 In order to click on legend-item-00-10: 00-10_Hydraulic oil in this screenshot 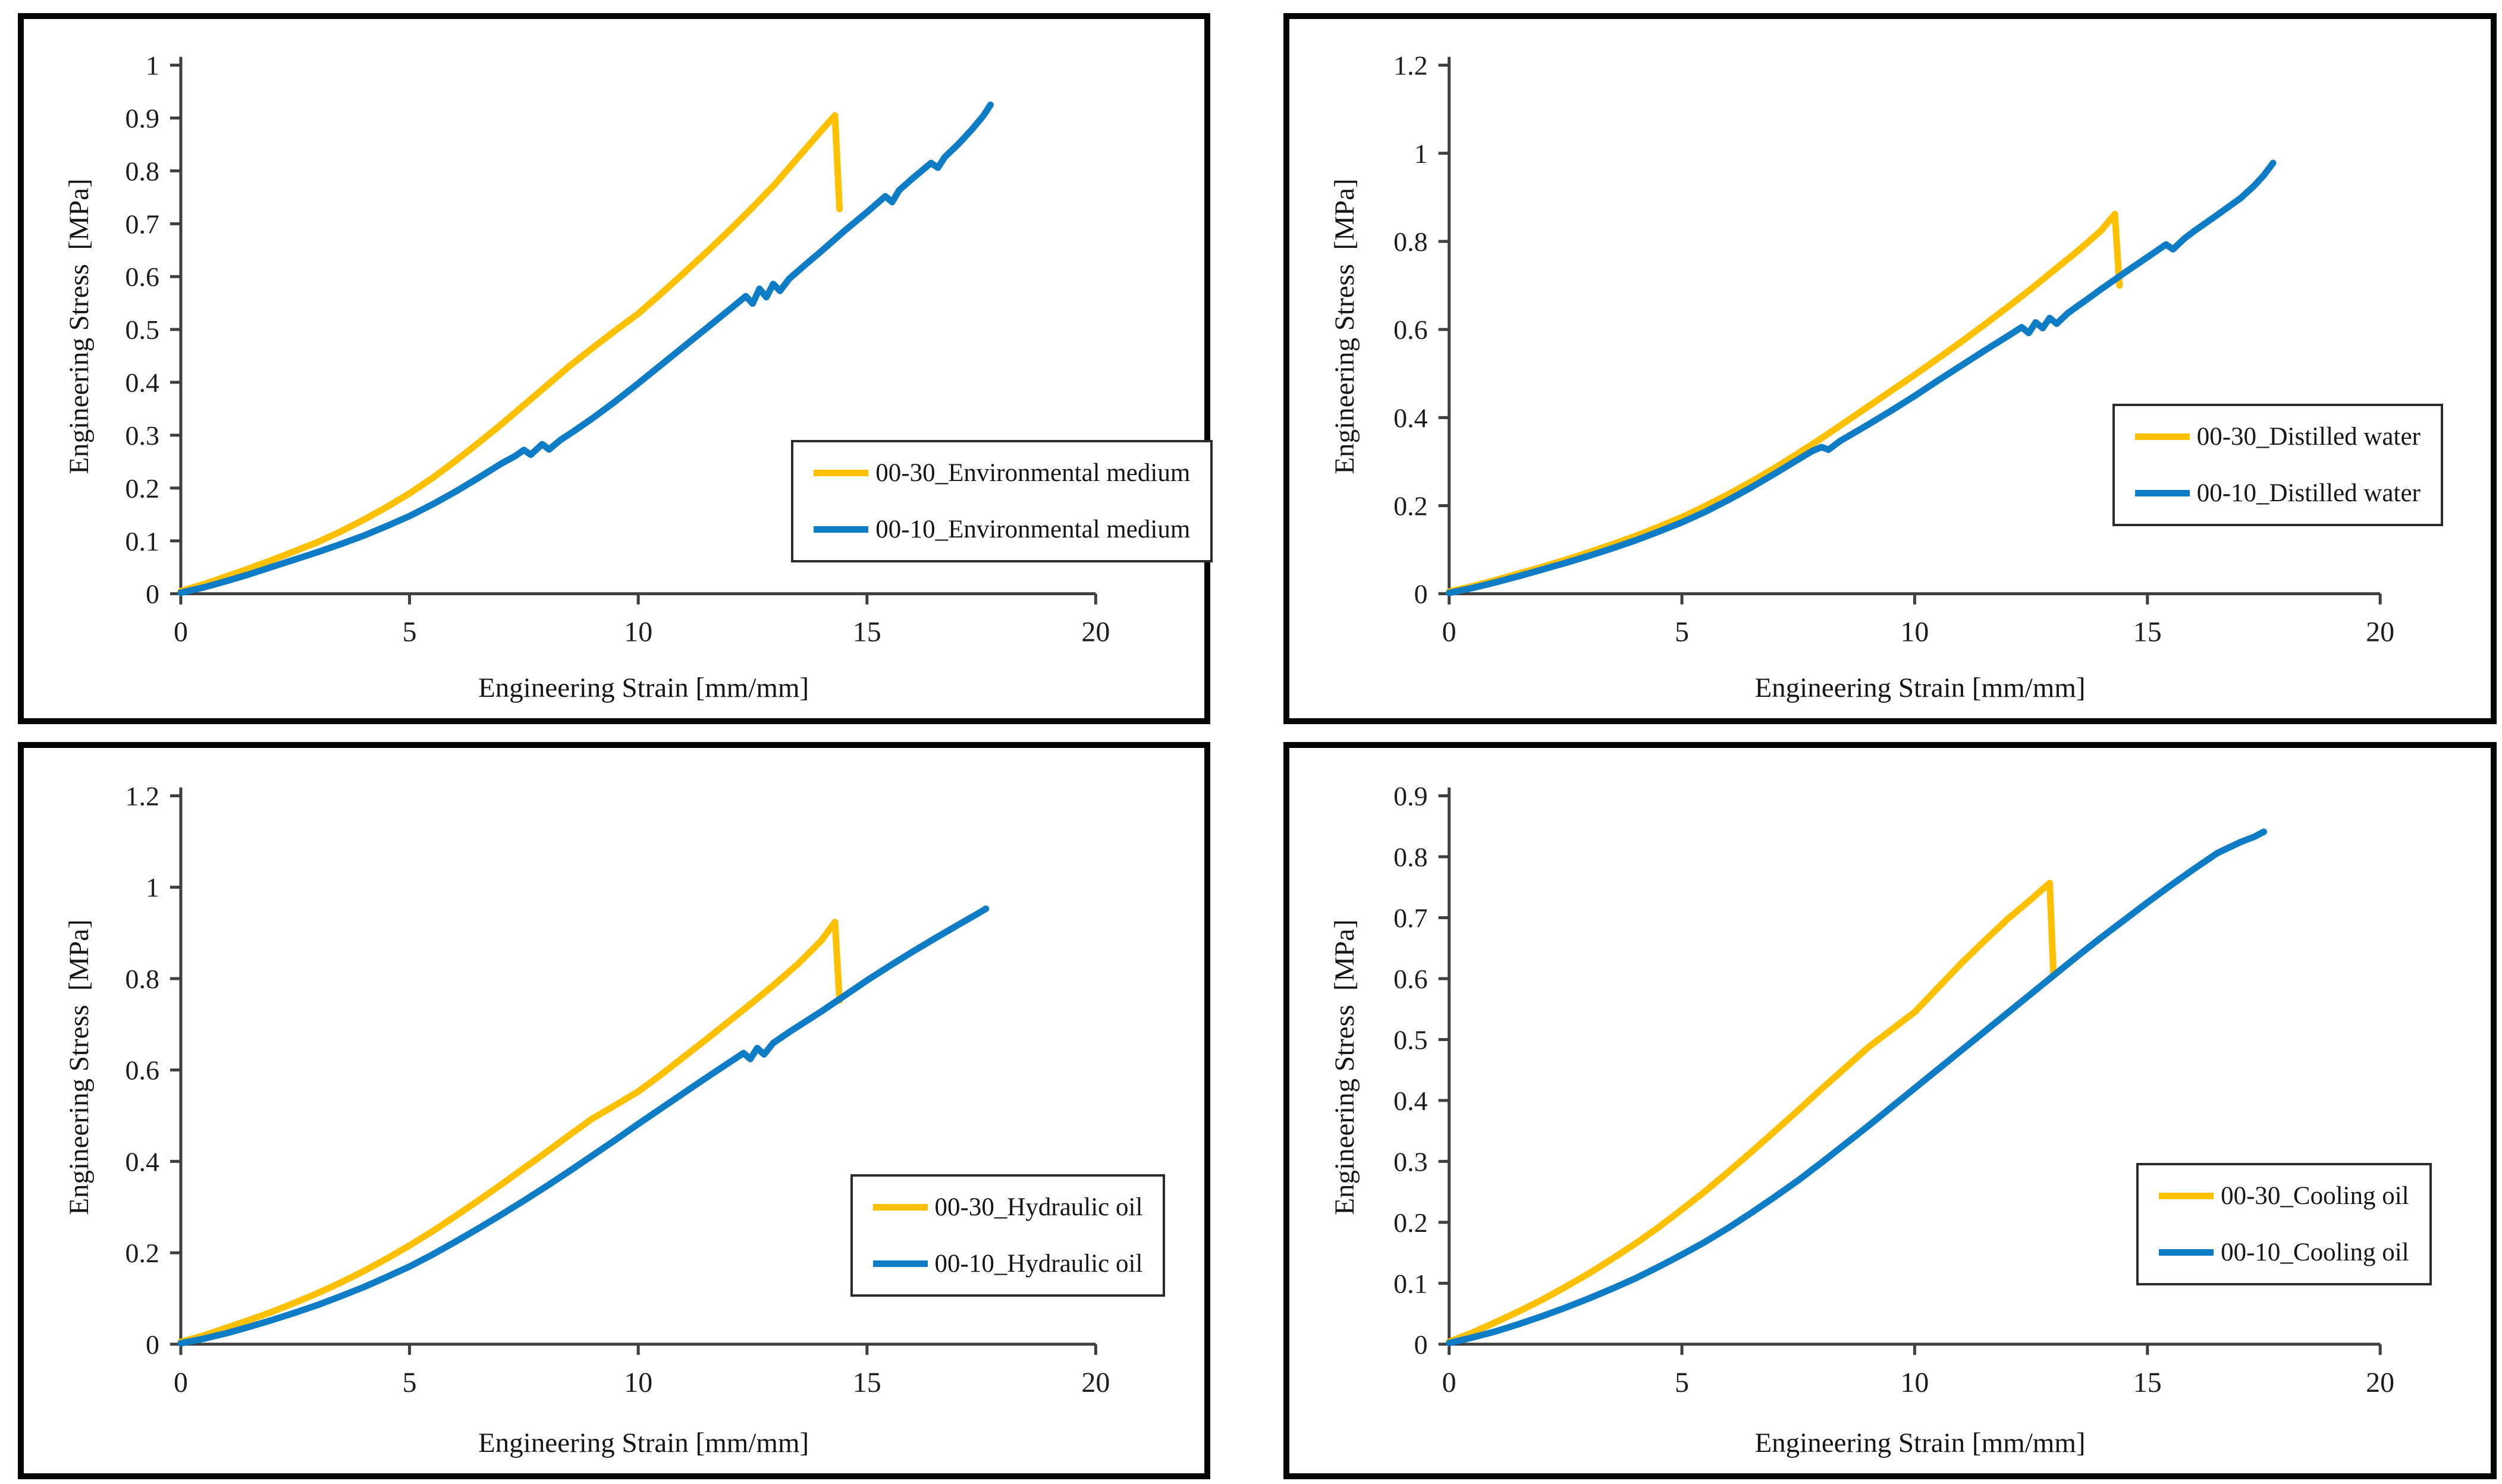, I will do `click(1007, 1264)`.